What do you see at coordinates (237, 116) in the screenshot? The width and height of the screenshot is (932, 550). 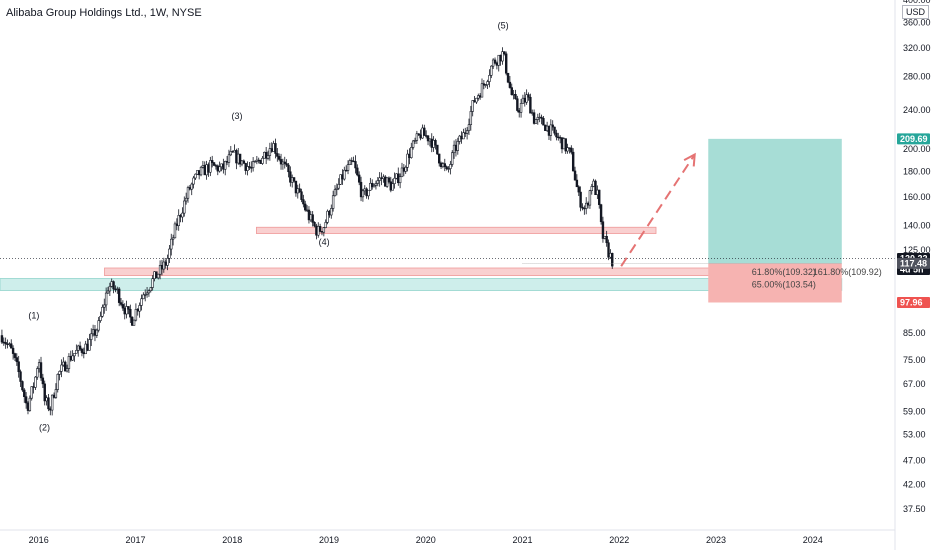 I see `elliott-wave-label: (3)` at bounding box center [237, 116].